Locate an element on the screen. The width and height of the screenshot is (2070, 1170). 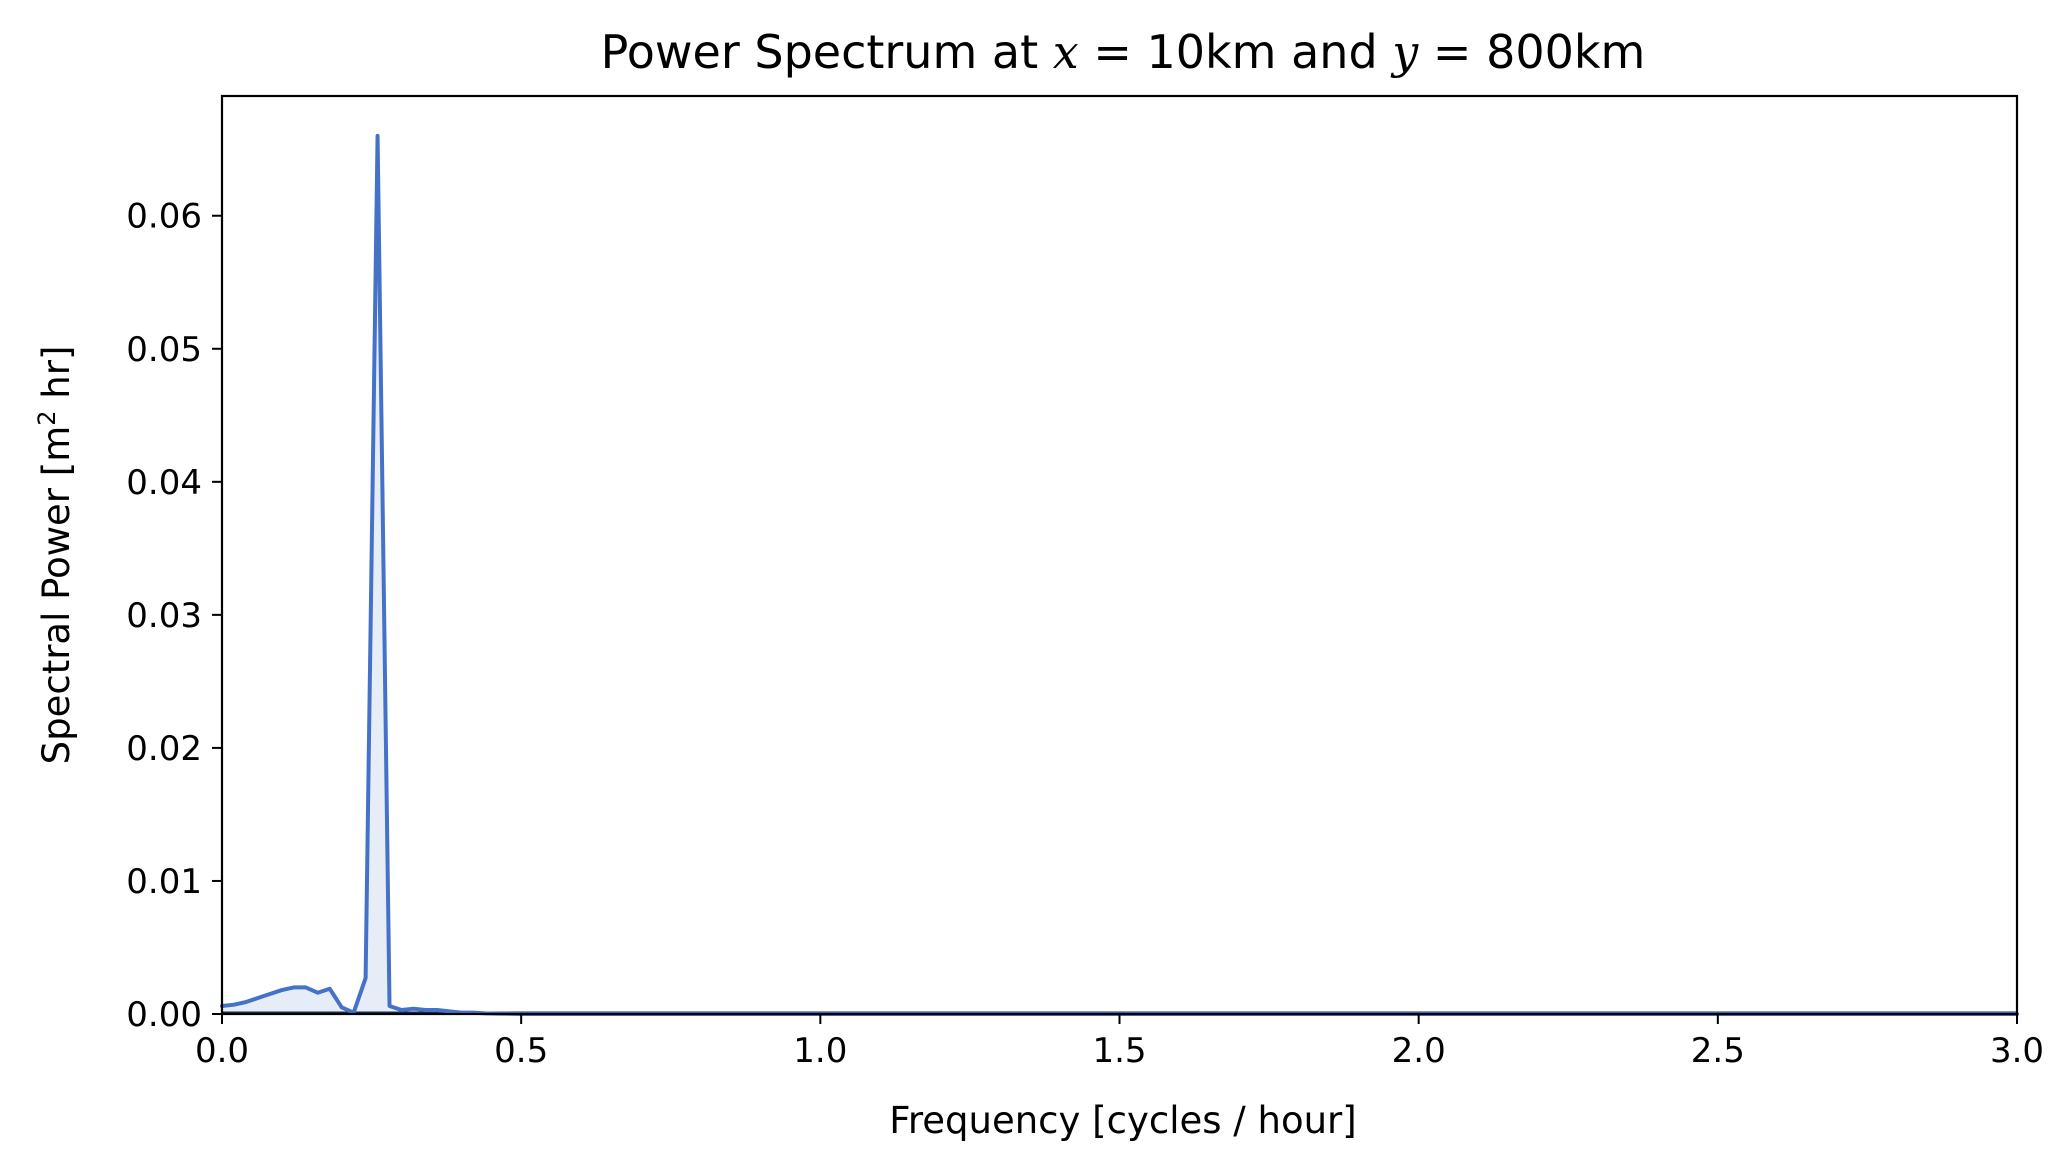
y-axis-label-prefix: Spectral Power [m is located at coordinates (56, 595).